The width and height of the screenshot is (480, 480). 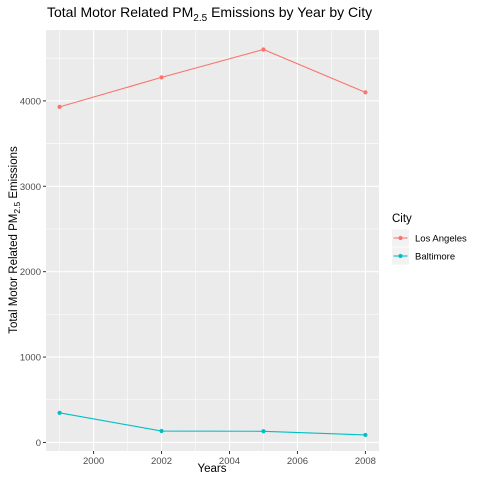 What do you see at coordinates (212, 469) in the screenshot?
I see `x-axis-title: Years` at bounding box center [212, 469].